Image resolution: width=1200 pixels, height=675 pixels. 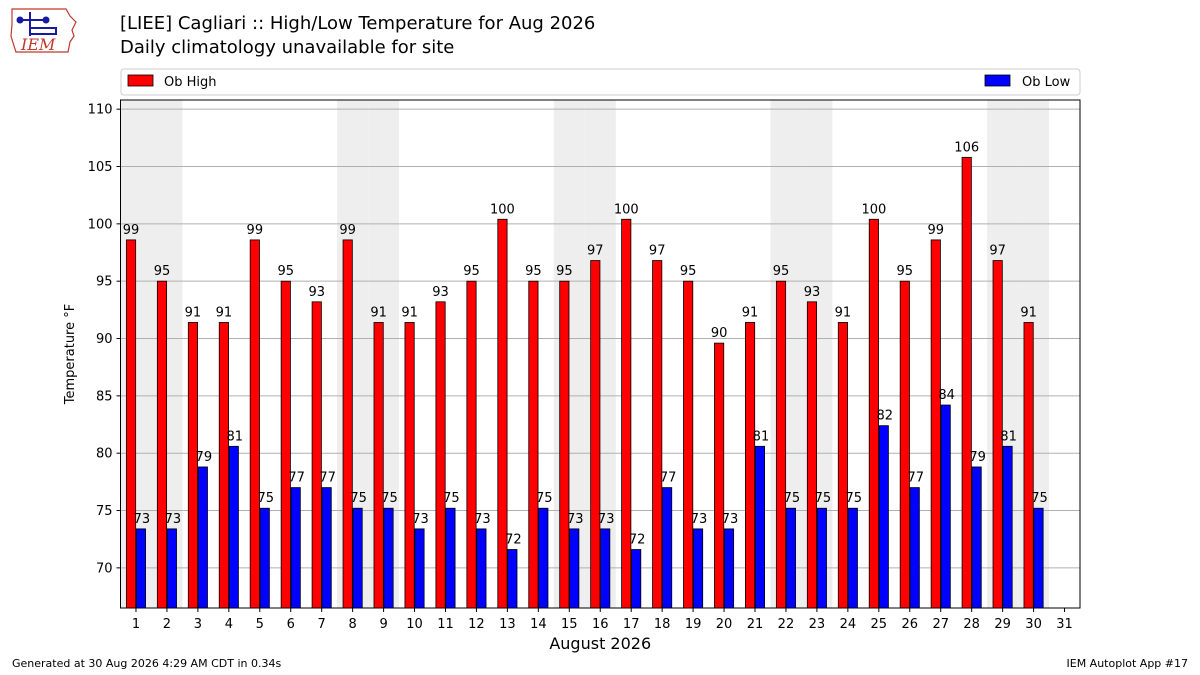 What do you see at coordinates (569, 624) in the screenshot?
I see `x-tick-label: 15` at bounding box center [569, 624].